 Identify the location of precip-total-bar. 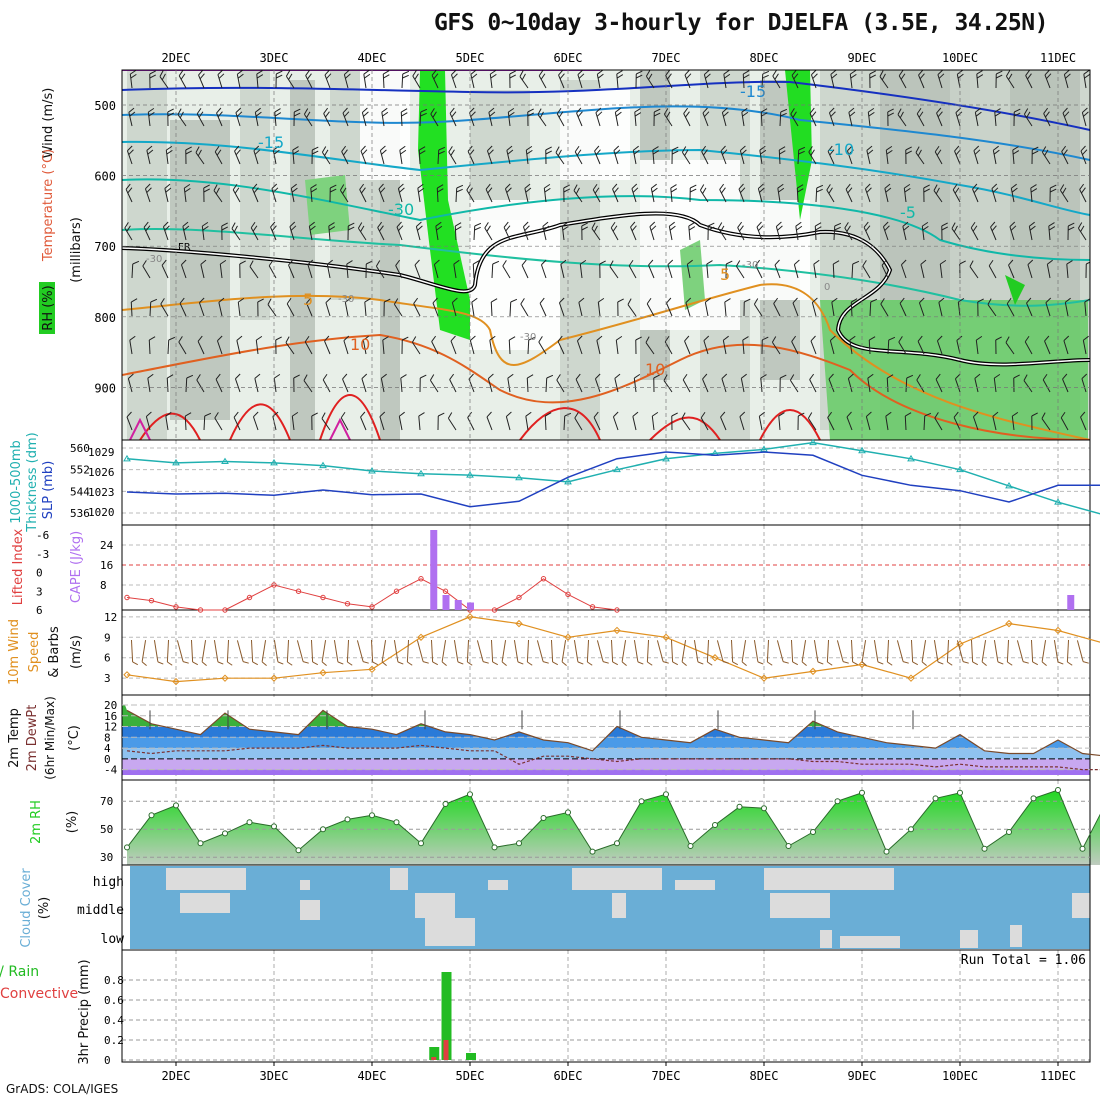
(471, 1056).